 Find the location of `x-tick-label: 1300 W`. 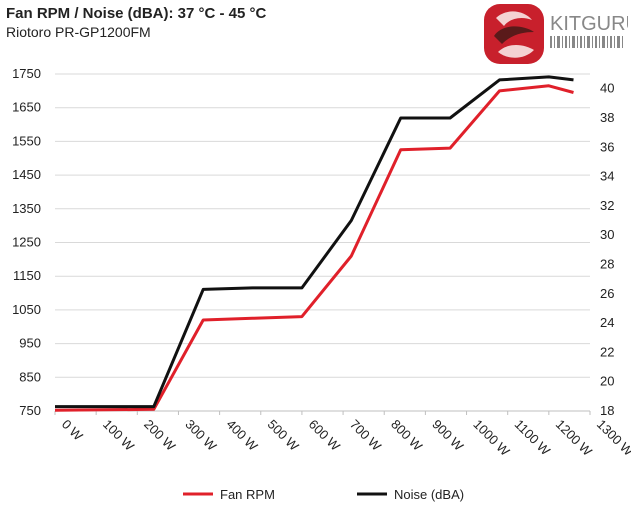

x-tick-label: 1300 W is located at coordinates (612, 438).